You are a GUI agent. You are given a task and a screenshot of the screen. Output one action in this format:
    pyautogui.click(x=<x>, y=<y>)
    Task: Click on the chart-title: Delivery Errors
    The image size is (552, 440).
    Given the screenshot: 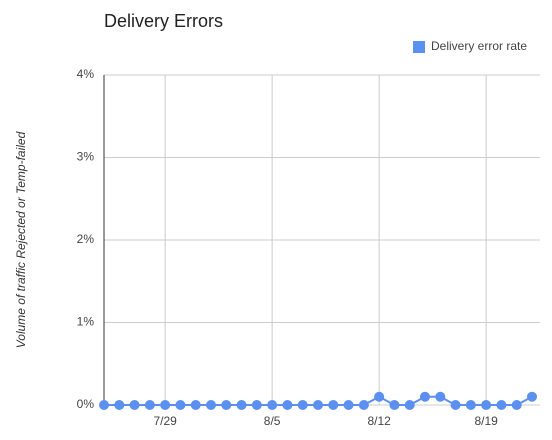 What is the action you would take?
    pyautogui.click(x=163, y=21)
    